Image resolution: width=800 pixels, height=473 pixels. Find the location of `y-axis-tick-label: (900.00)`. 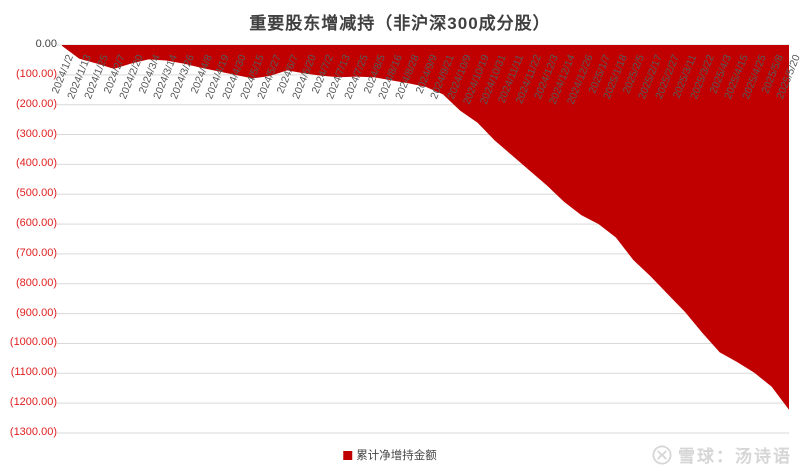

y-axis-tick-label: (900.00) is located at coordinates (36, 312).